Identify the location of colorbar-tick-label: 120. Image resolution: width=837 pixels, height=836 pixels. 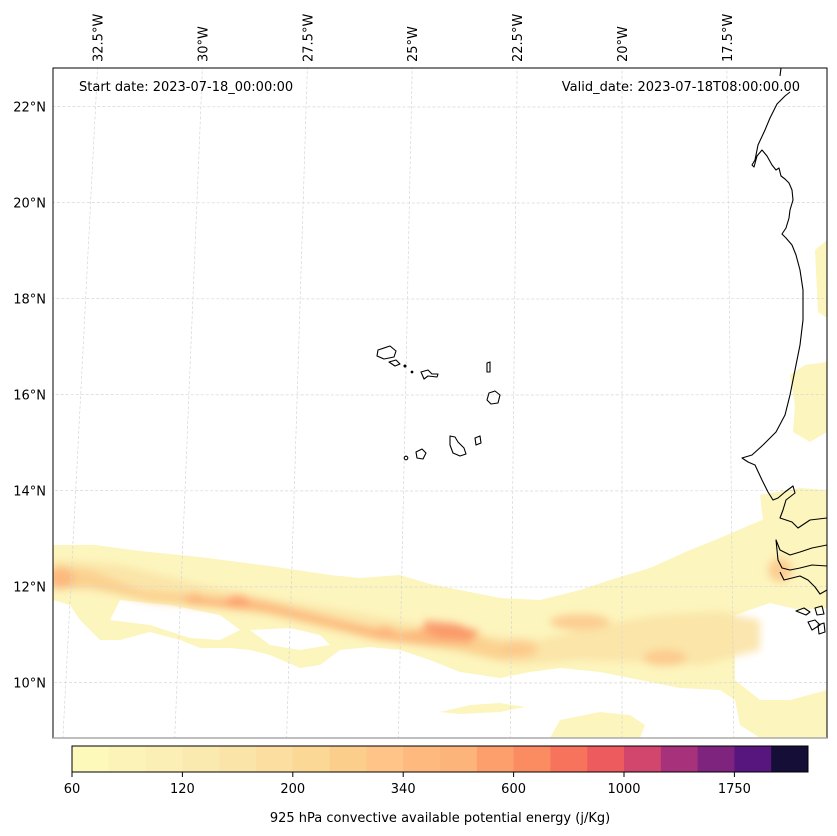
(182, 789).